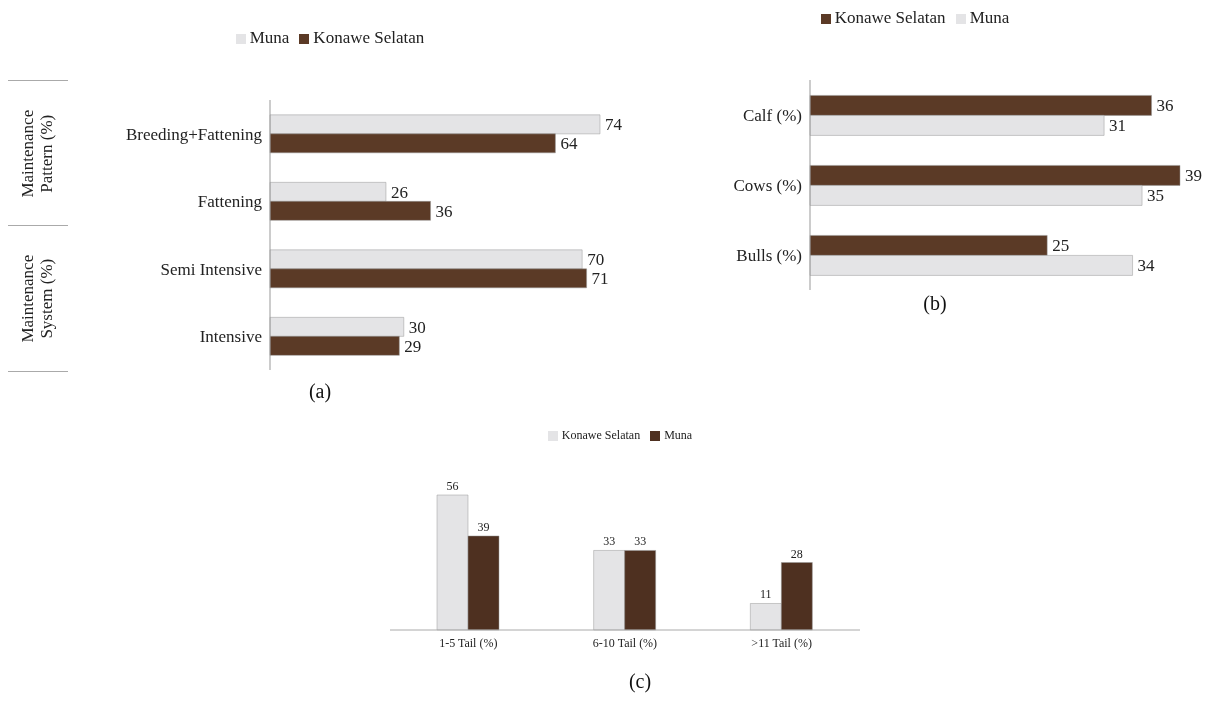 The image size is (1230, 722). I want to click on data-label: 64, so click(569, 144).